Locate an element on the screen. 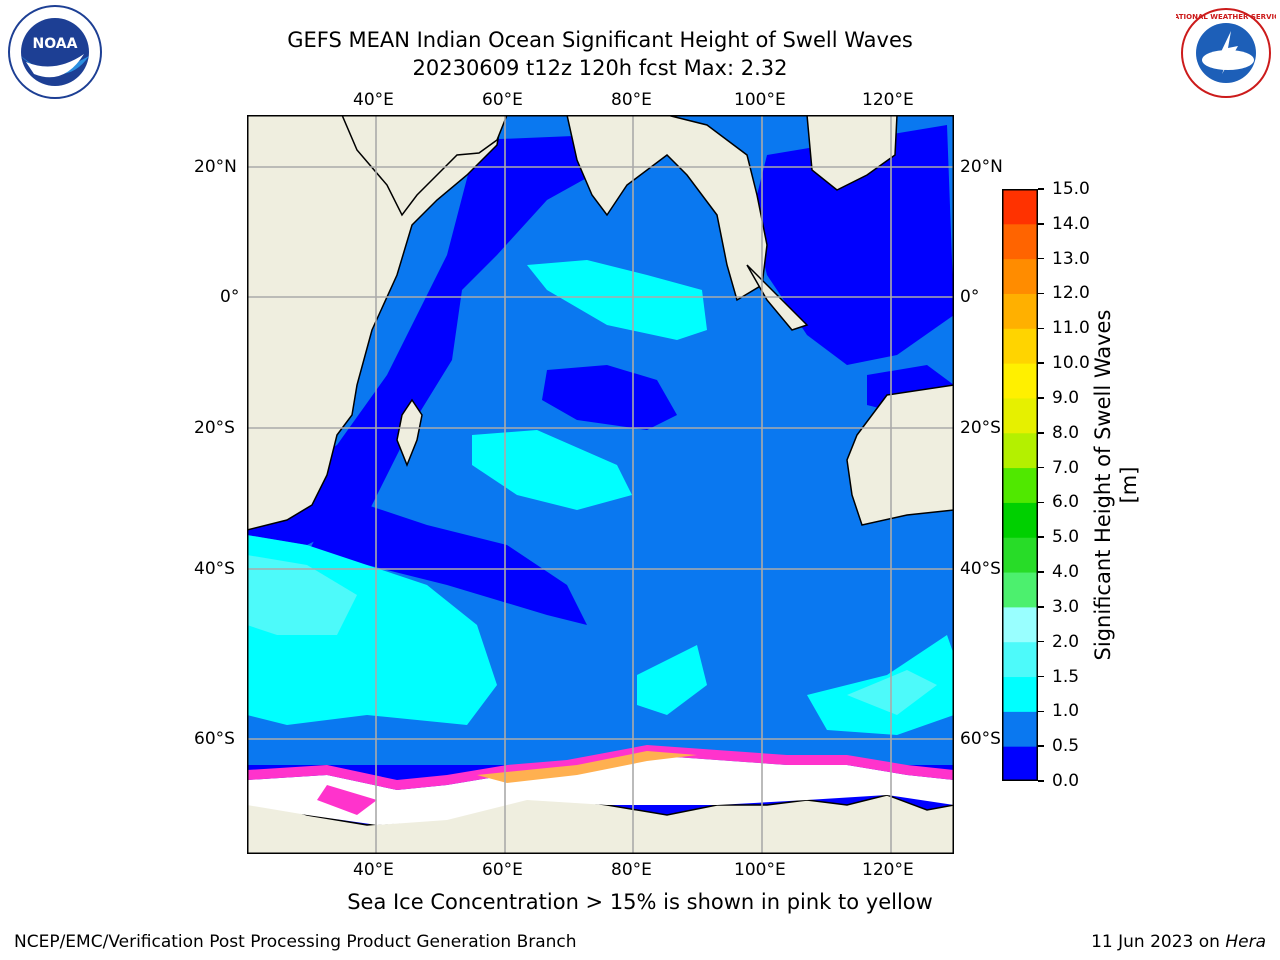 This screenshot has width=1280, height=960. colorbar-tick-label: 1.0 is located at coordinates (1066, 711).